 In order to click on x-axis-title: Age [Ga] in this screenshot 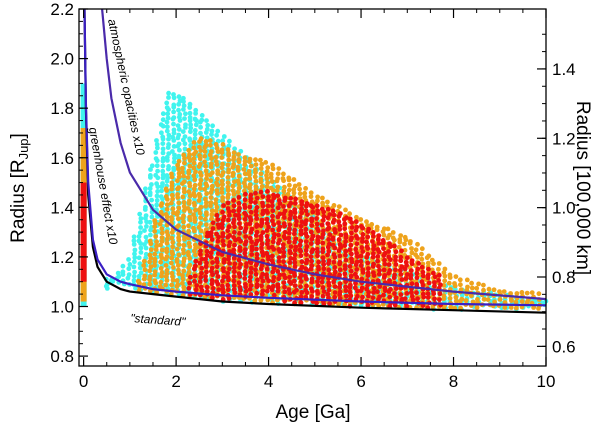, I will do `click(313, 412)`.